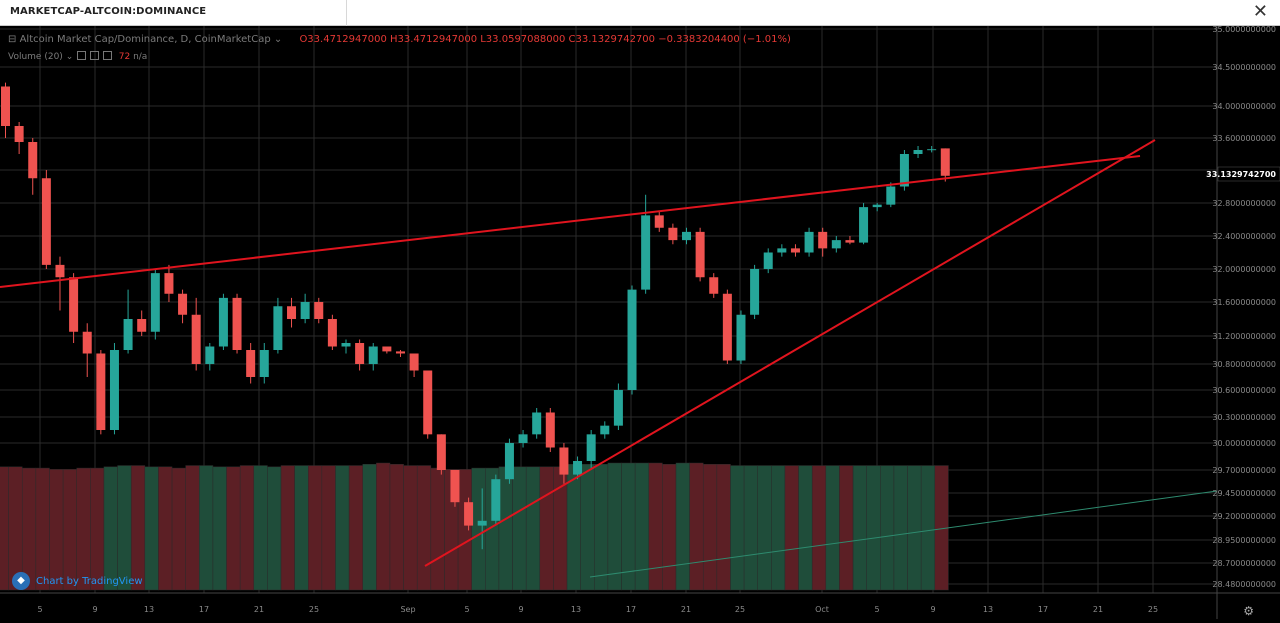  Describe the element at coordinates (1244, 236) in the screenshot. I see `price-tick-label: 32.4000000000` at that location.